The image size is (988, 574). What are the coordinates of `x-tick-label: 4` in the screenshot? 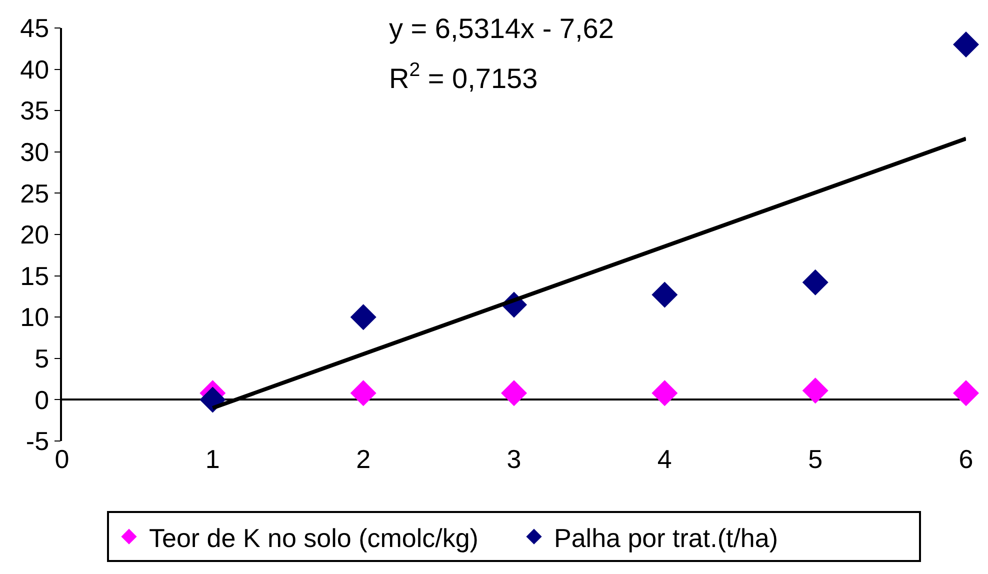 It's located at (664, 459).